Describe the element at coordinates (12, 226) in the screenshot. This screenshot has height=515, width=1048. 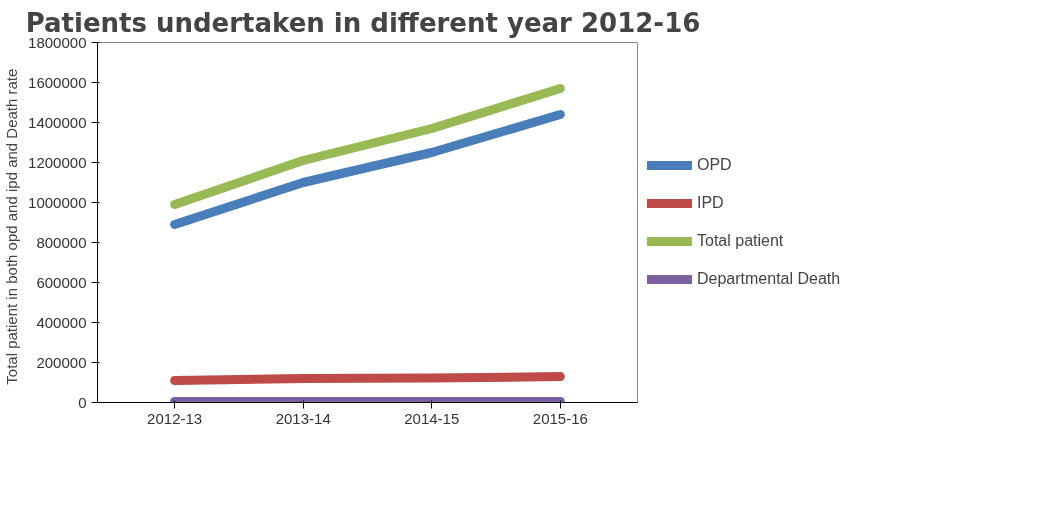
I see `y-axis-title: Total patient in both opd and ipd and Death rate` at that location.